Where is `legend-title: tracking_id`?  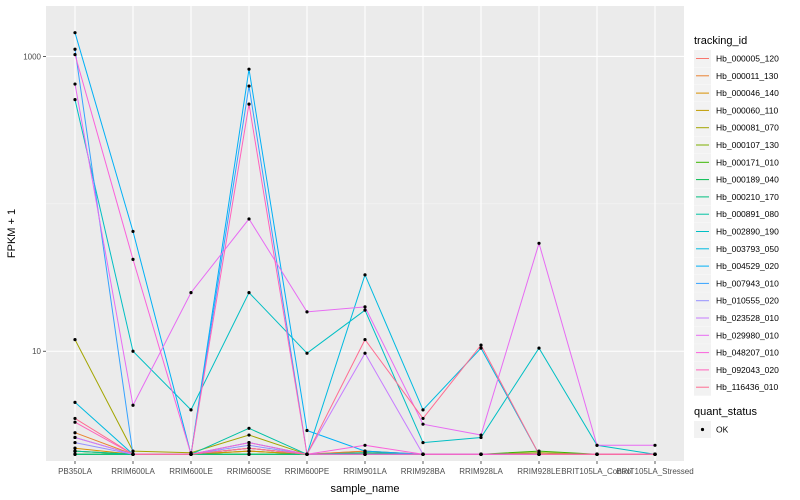
legend-title: tracking_id is located at coordinates (720, 41).